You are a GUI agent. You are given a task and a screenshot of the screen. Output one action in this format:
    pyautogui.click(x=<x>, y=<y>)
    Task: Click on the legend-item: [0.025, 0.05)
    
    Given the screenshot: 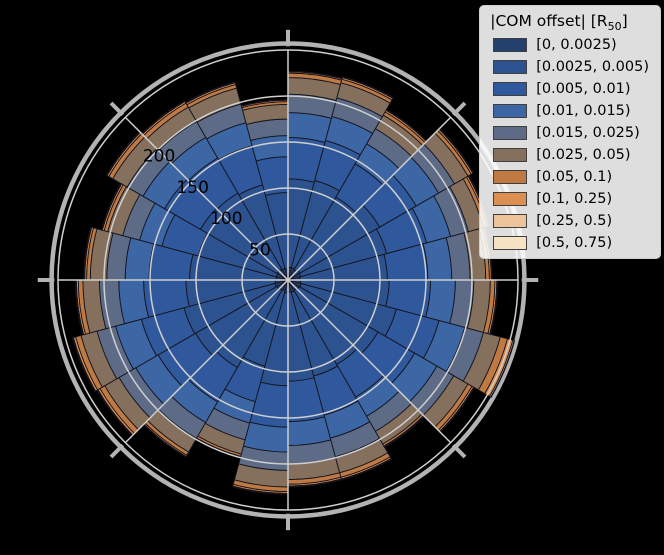 What is the action you would take?
    pyautogui.click(x=571, y=154)
    